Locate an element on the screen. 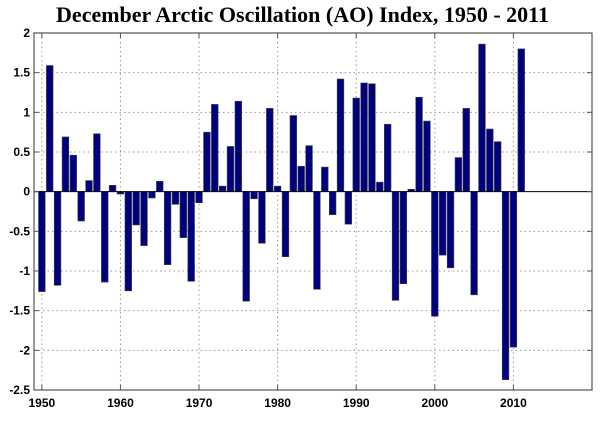  x-tick-label: 1980 is located at coordinates (277, 403).